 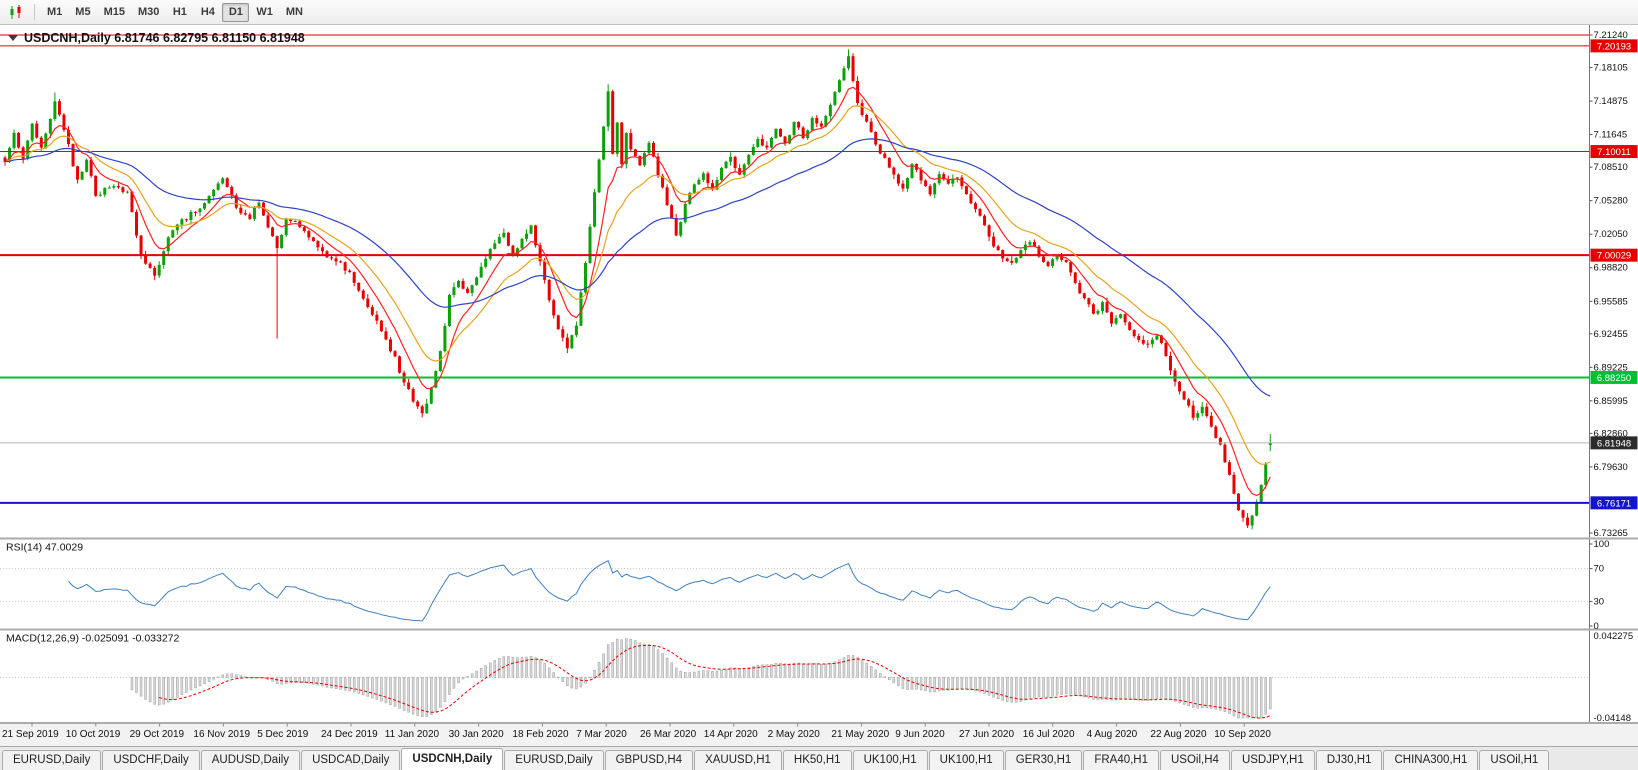 I want to click on chart-tab-usdjpy-h1: USDJPY,H1, so click(x=1272, y=760).